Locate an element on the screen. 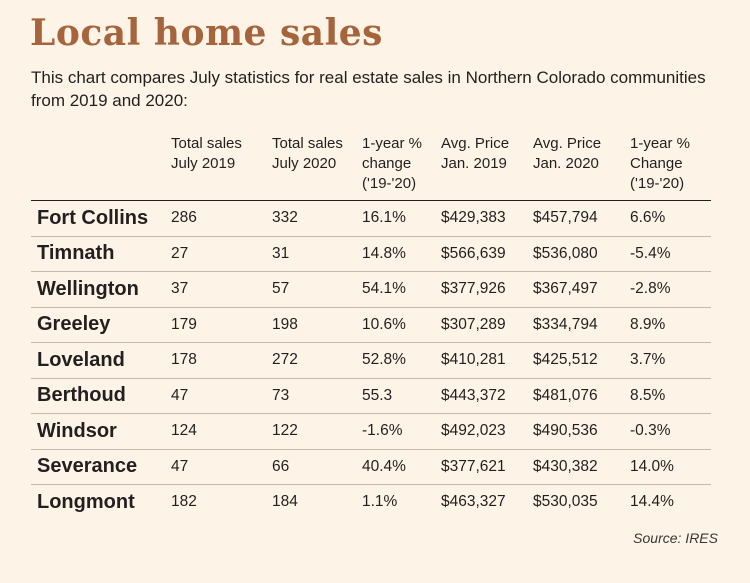 The image size is (750, 583). table-cell: $430,382 is located at coordinates (565, 466).